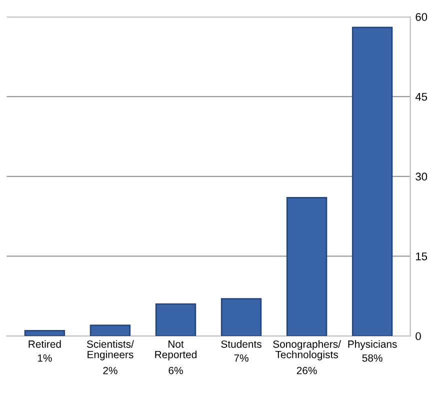  I want to click on data-label: 58%, so click(372, 358).